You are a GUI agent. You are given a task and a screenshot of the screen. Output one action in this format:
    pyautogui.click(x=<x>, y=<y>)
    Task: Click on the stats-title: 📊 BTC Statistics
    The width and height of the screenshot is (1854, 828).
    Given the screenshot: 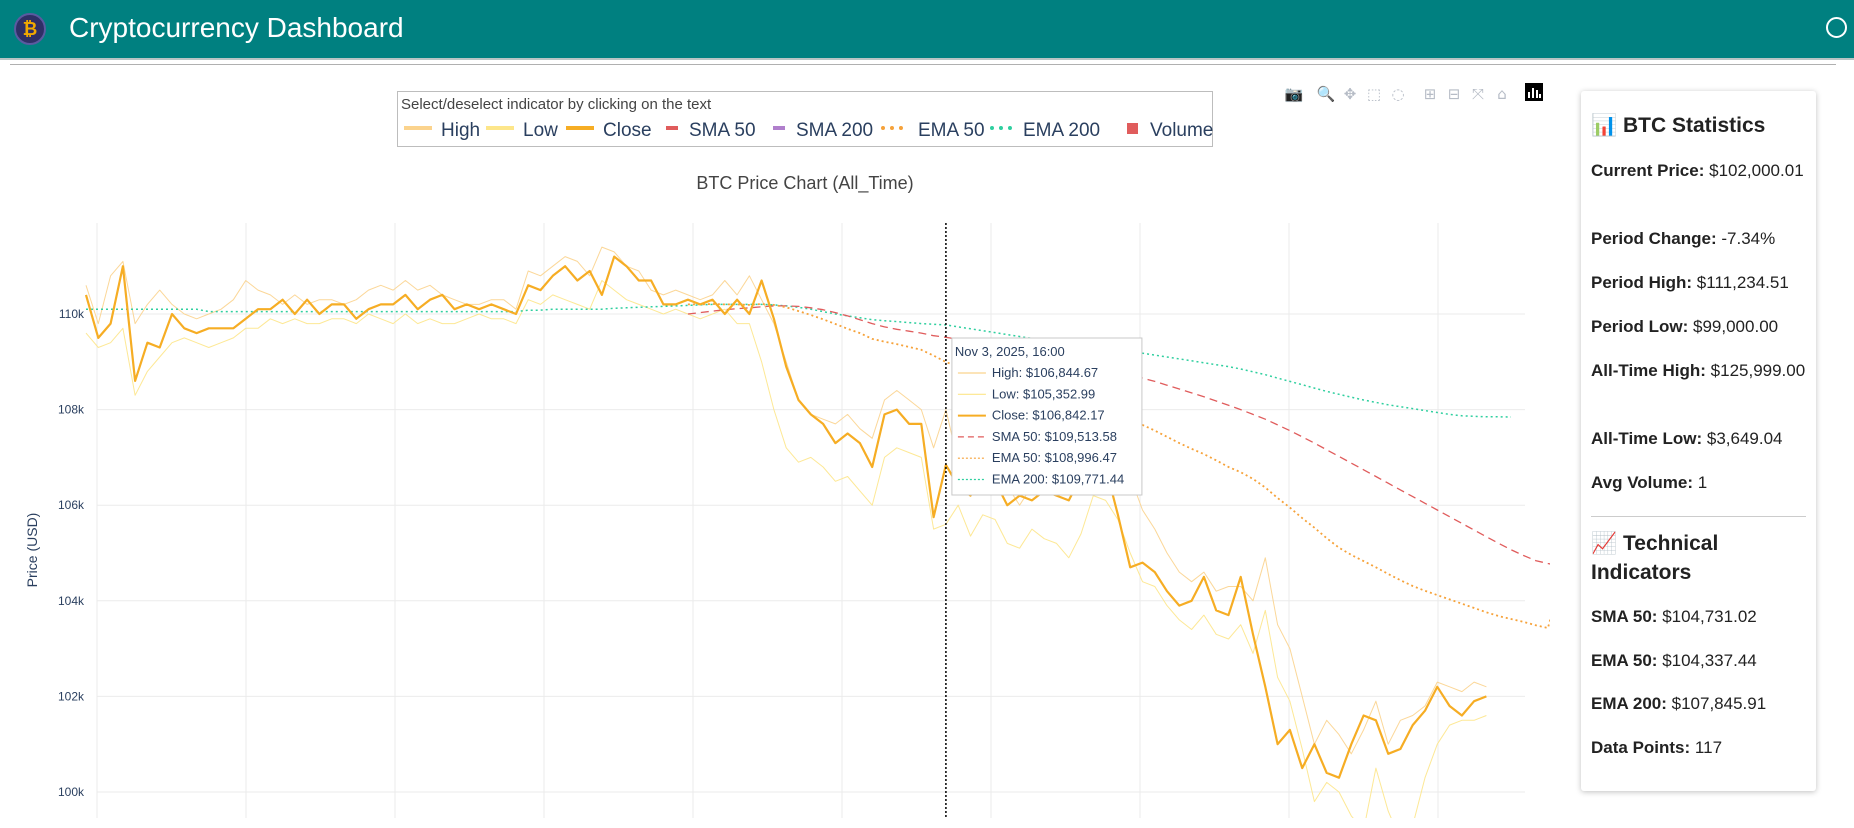 What is the action you would take?
    pyautogui.click(x=1678, y=125)
    